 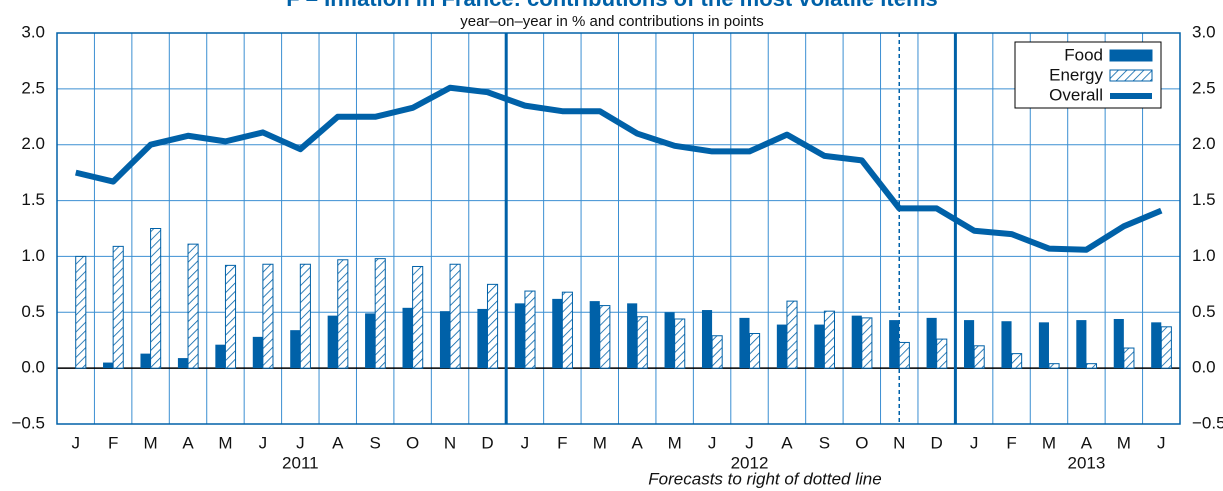 I want to click on y-tick-label-right: 0.5, so click(x=1204, y=311).